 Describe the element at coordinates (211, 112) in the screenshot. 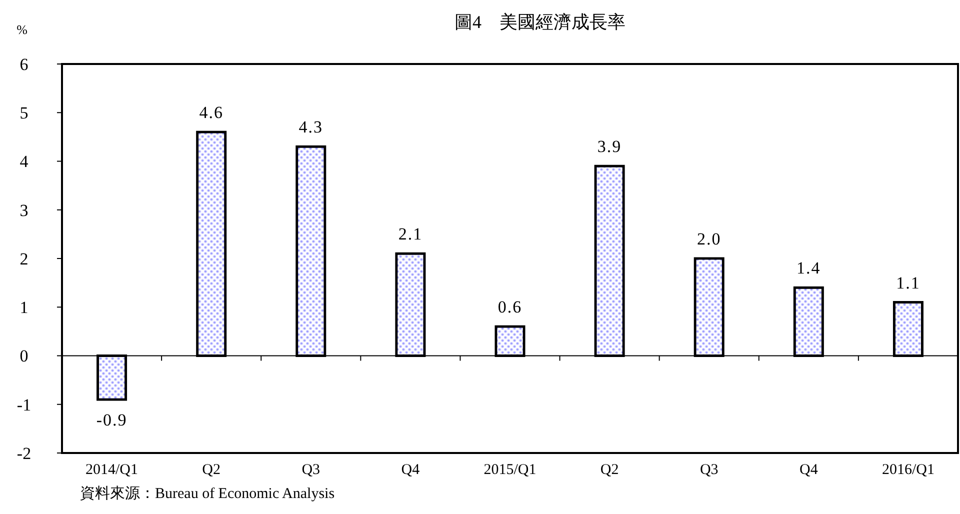

I see `data-label: 4.6` at that location.